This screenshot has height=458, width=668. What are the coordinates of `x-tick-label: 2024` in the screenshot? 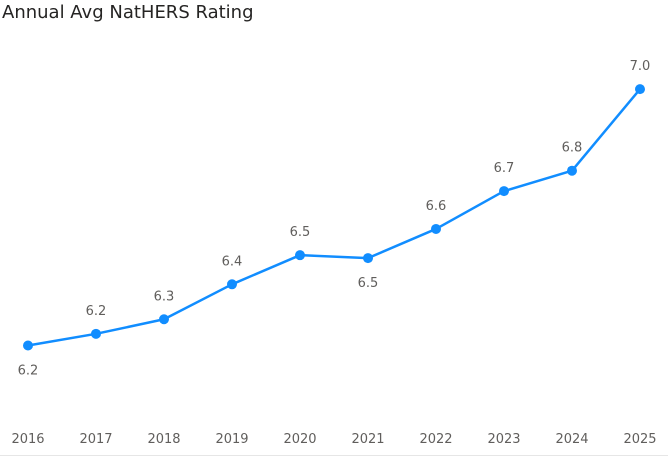 It's located at (571, 439).